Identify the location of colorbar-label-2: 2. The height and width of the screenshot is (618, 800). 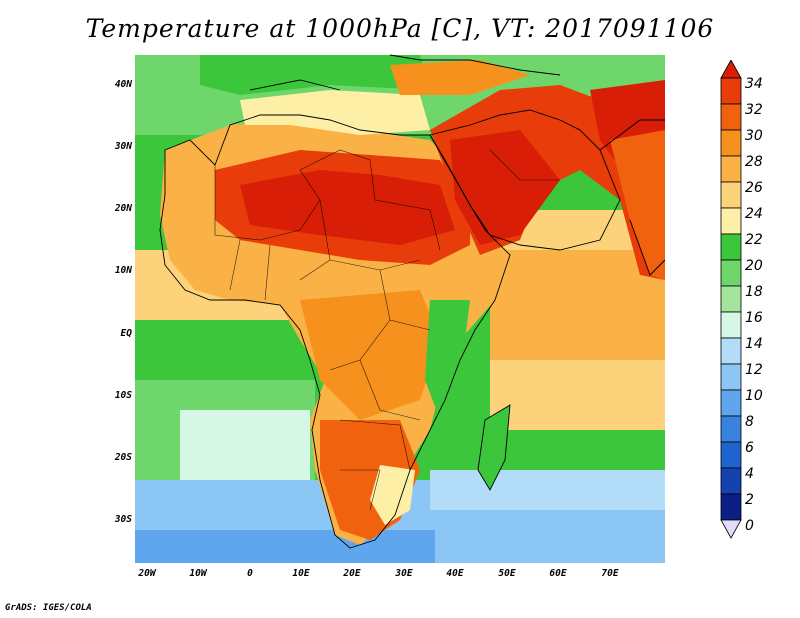
(749, 500).